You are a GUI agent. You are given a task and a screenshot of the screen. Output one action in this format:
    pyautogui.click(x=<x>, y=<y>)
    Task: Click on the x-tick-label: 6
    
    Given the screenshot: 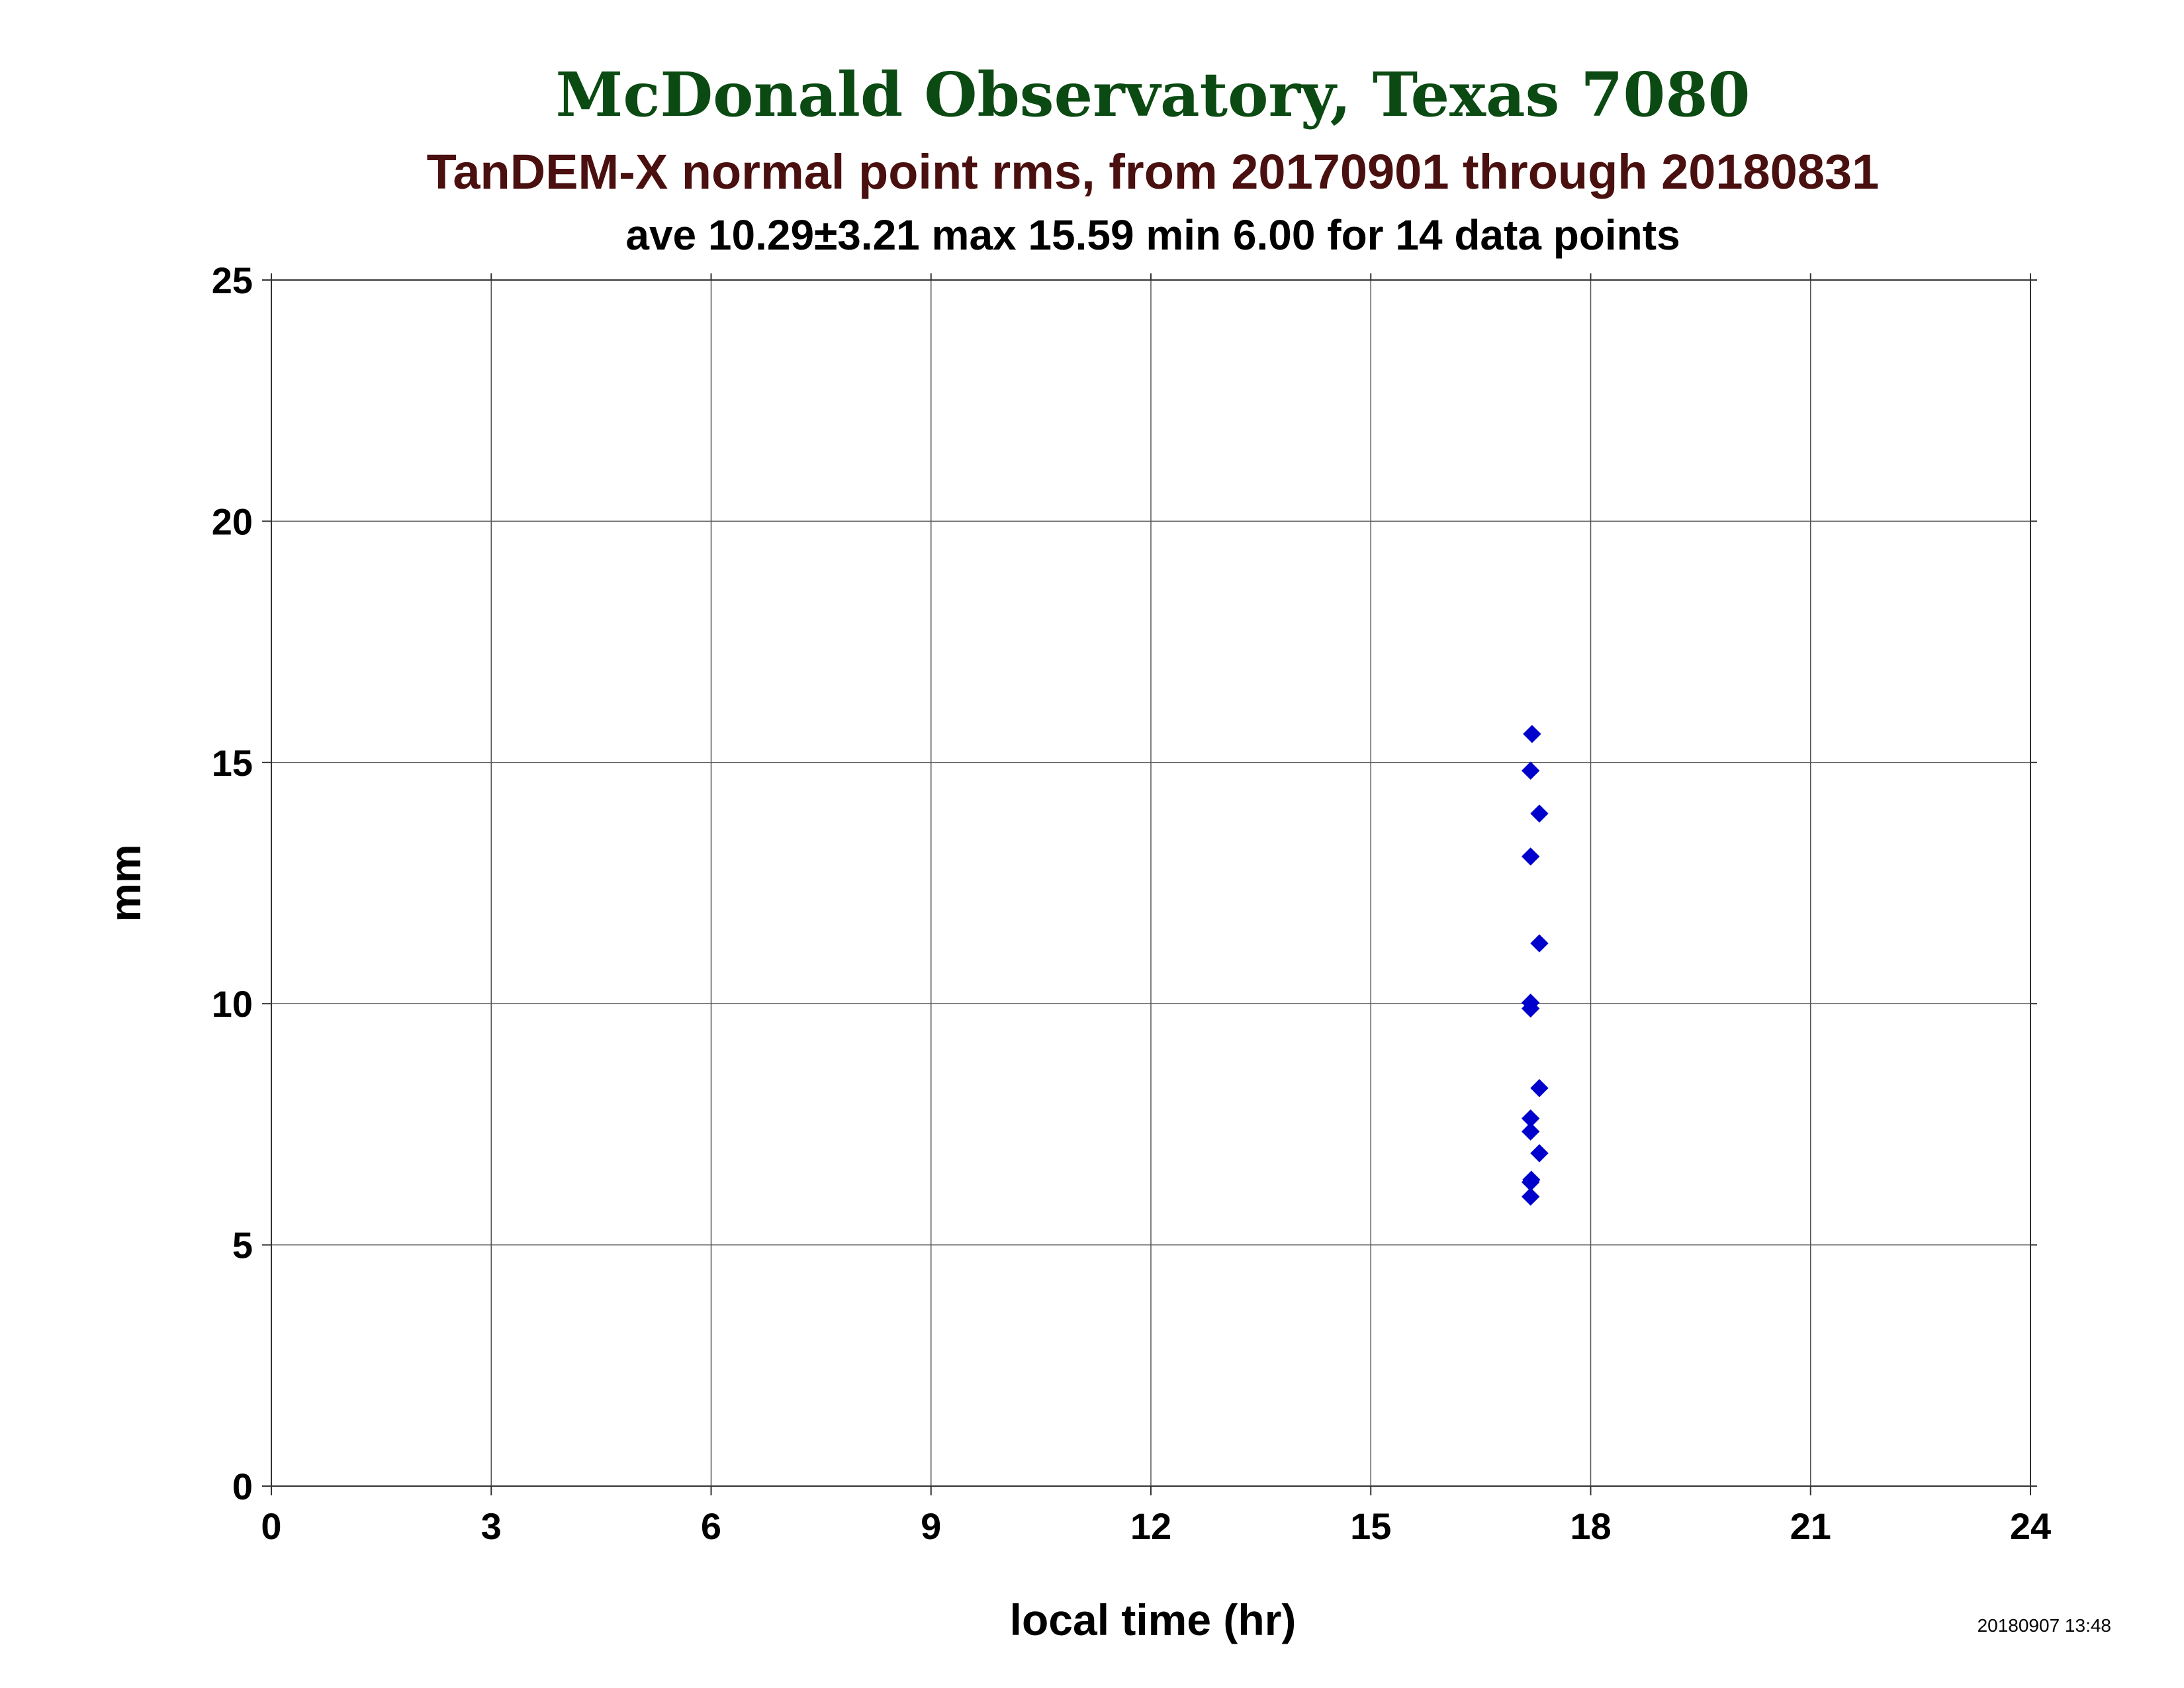 What is the action you would take?
    pyautogui.click(x=711, y=1526)
    